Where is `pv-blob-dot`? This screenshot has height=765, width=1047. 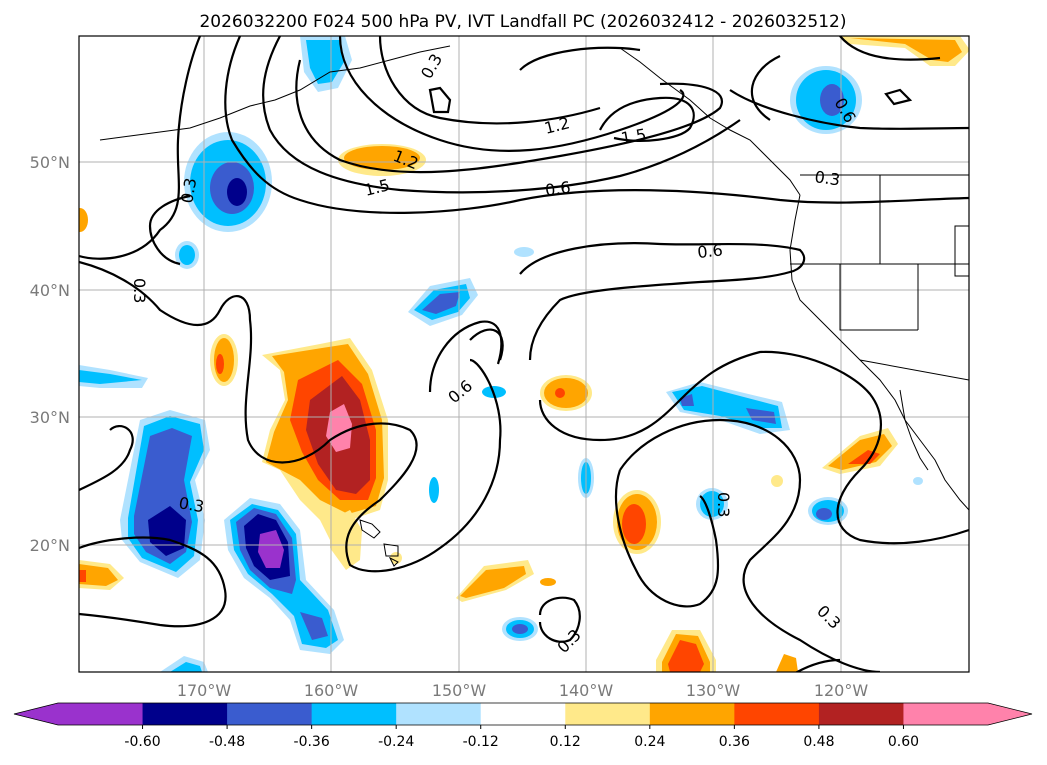
pv-blob-dot is located at coordinates (777, 481).